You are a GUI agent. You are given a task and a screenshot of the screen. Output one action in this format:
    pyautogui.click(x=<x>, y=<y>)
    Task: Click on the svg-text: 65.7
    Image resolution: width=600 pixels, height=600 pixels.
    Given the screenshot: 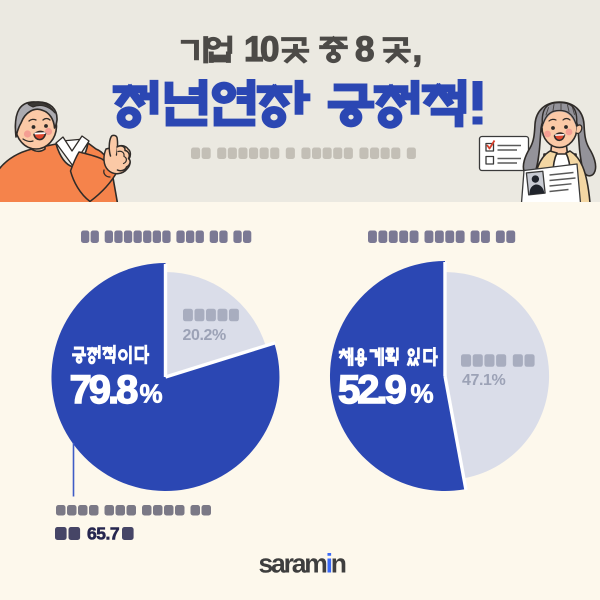 What is the action you would take?
    pyautogui.click(x=103, y=534)
    